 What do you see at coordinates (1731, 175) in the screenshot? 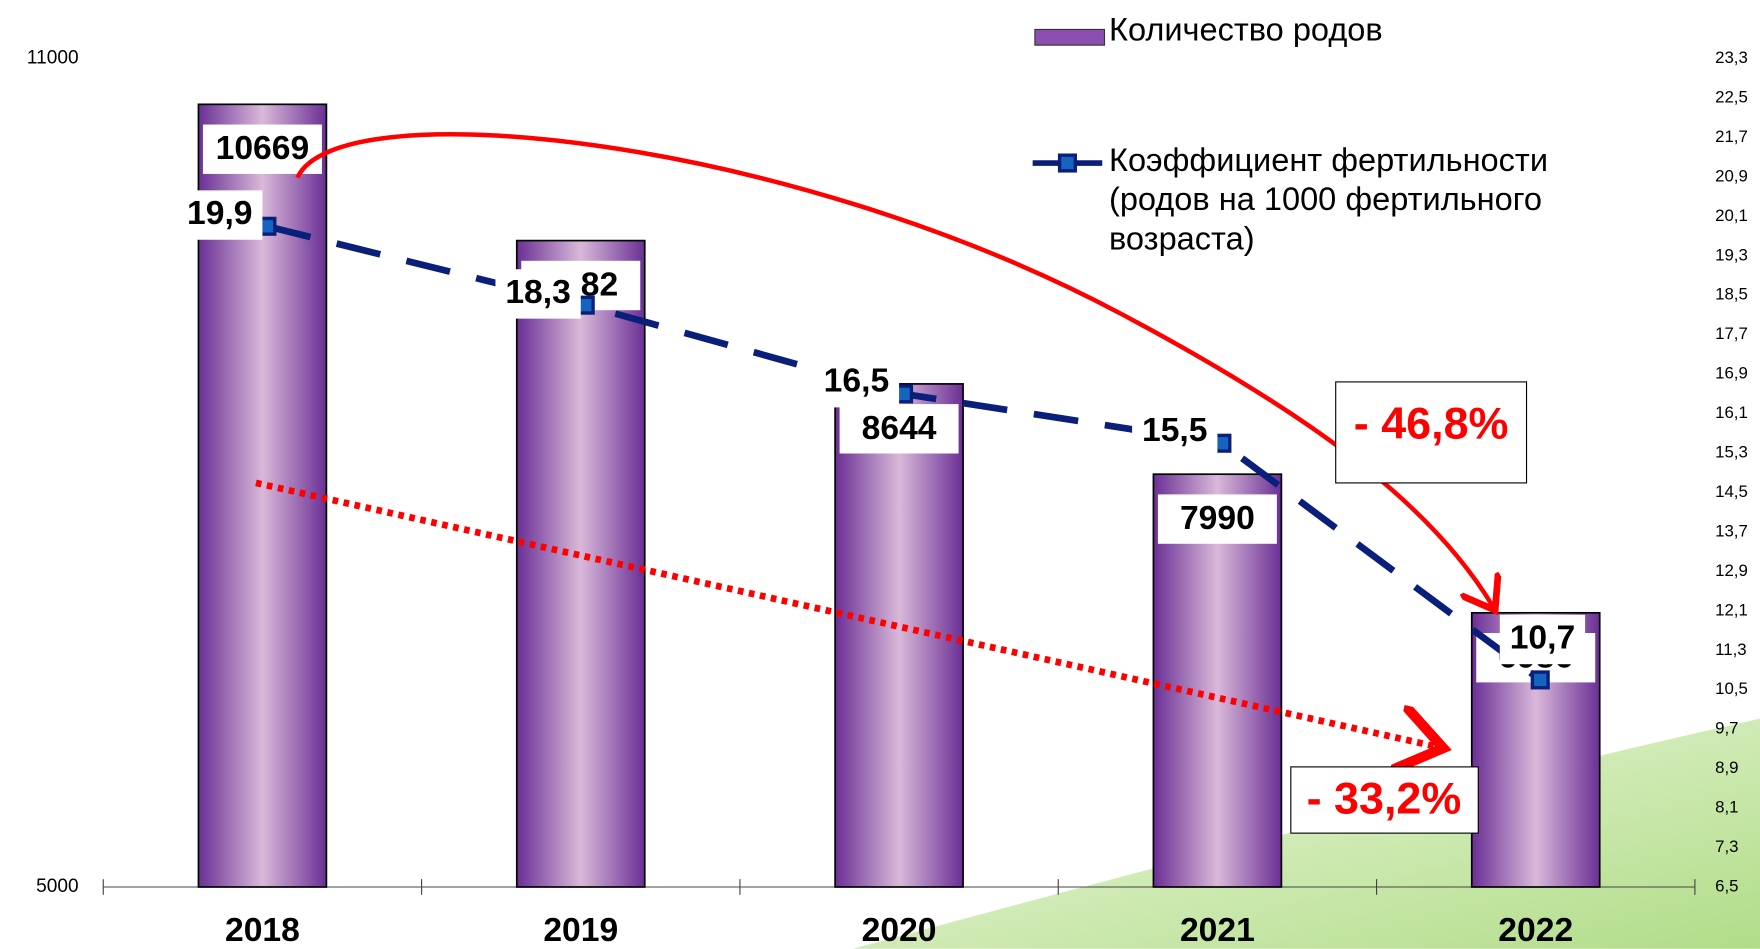
I see `y2-tick-label: 20,9` at bounding box center [1731, 175].